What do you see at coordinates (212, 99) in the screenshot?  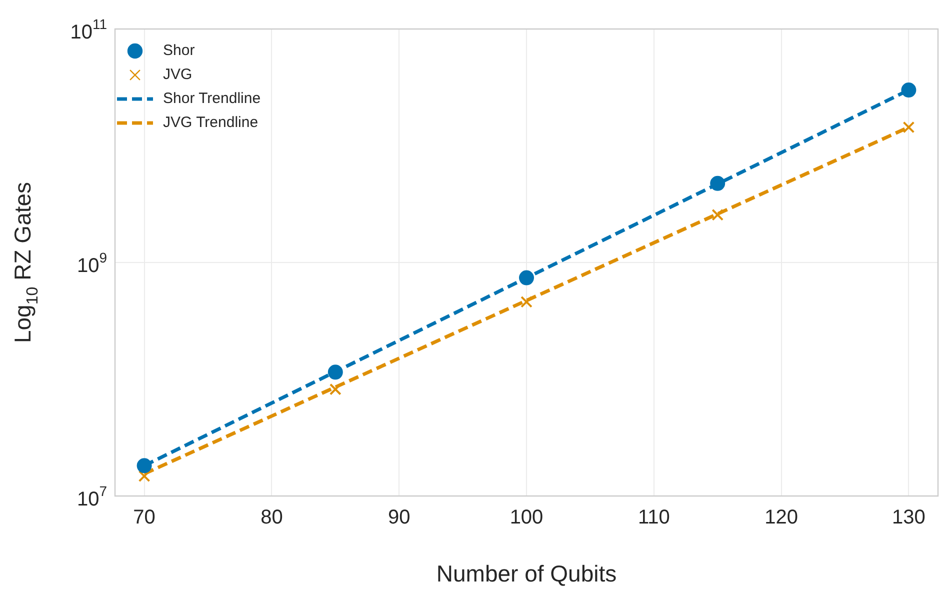 I see `legend-label: Shor Trendline` at bounding box center [212, 99].